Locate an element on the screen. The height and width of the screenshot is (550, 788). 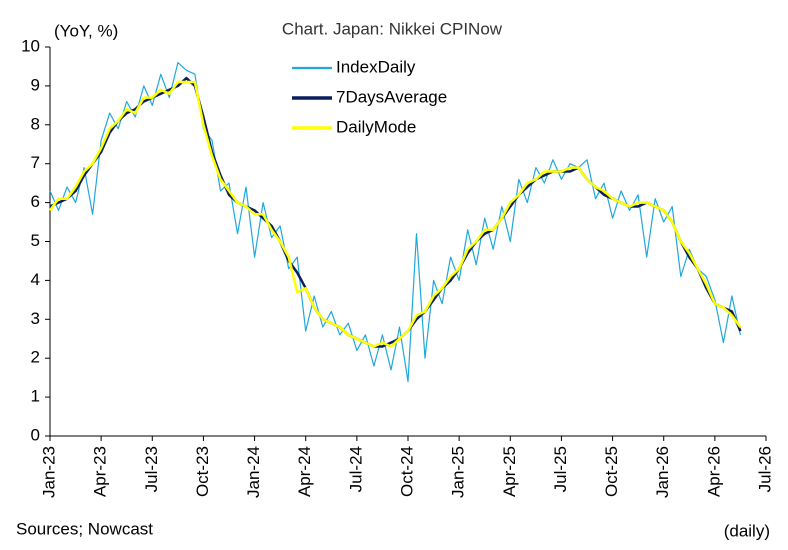
chart-title: Chart. Japan: Nikkei CPINow is located at coordinates (392, 28).